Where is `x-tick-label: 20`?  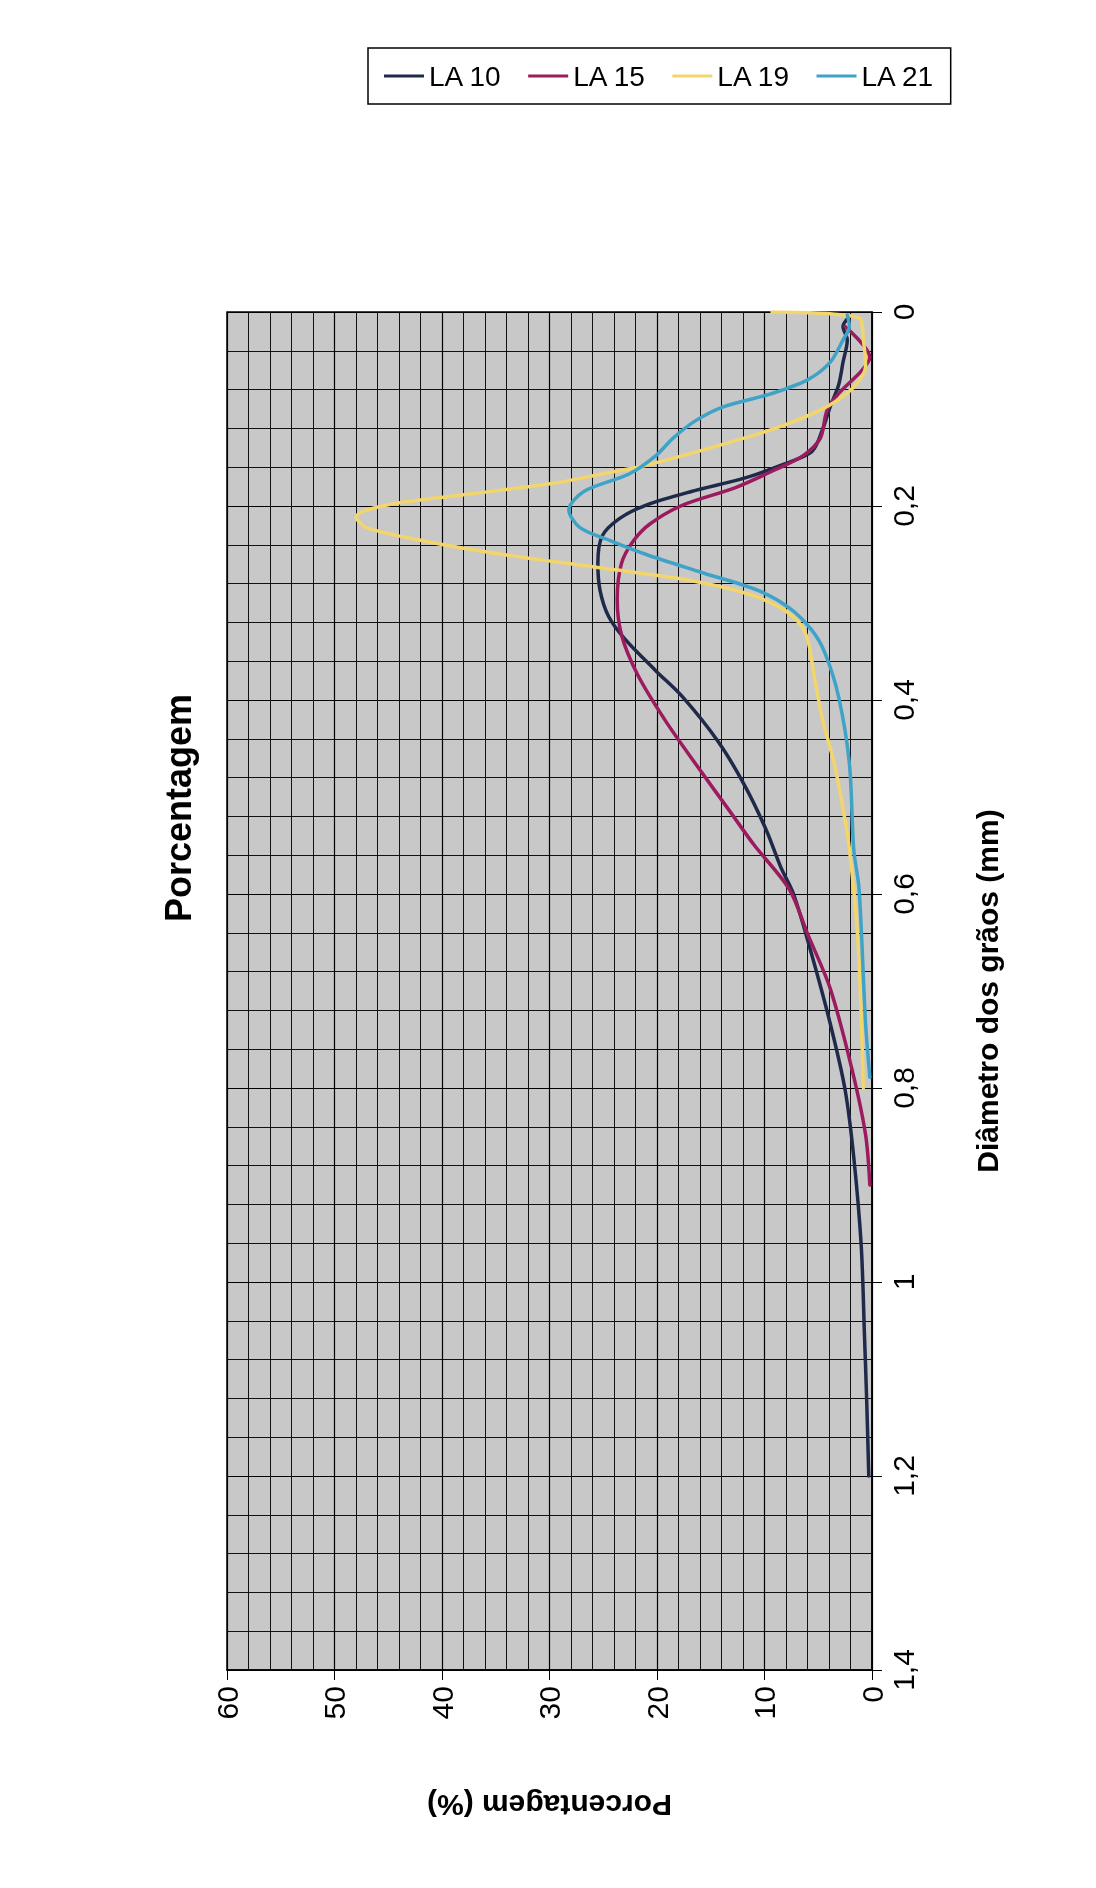 x-tick-label: 20 is located at coordinates (657, 1703).